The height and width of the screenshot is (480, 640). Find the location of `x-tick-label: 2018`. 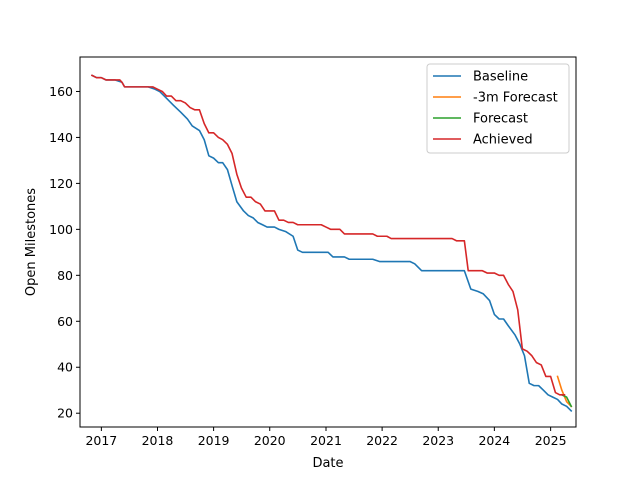

x-tick-label: 2018 is located at coordinates (158, 440).